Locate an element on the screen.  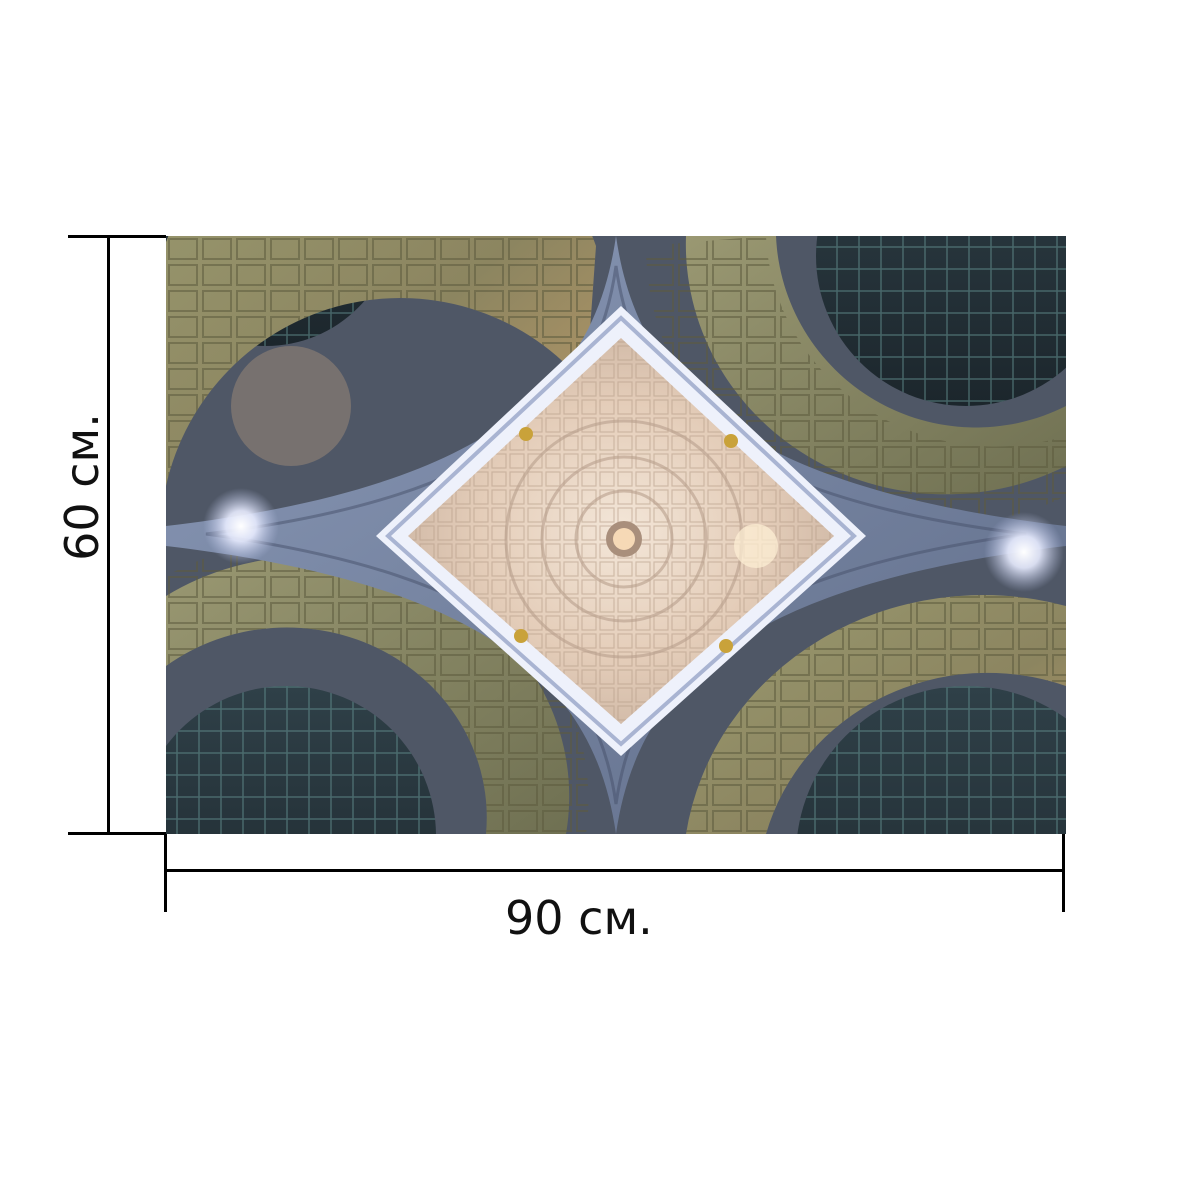
height-tick-bottom is located at coordinates (117, 833).